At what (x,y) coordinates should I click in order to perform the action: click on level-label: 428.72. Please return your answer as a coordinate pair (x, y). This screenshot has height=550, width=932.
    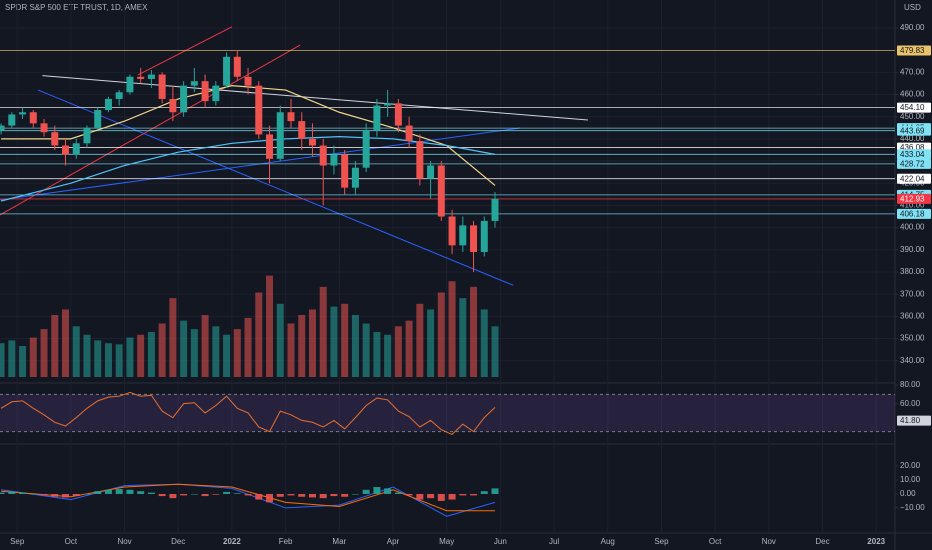
    Looking at the image, I should click on (912, 164).